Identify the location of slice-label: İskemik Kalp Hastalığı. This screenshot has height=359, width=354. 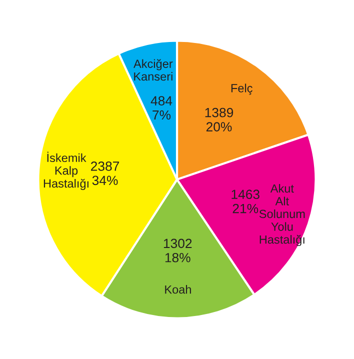
(66, 171).